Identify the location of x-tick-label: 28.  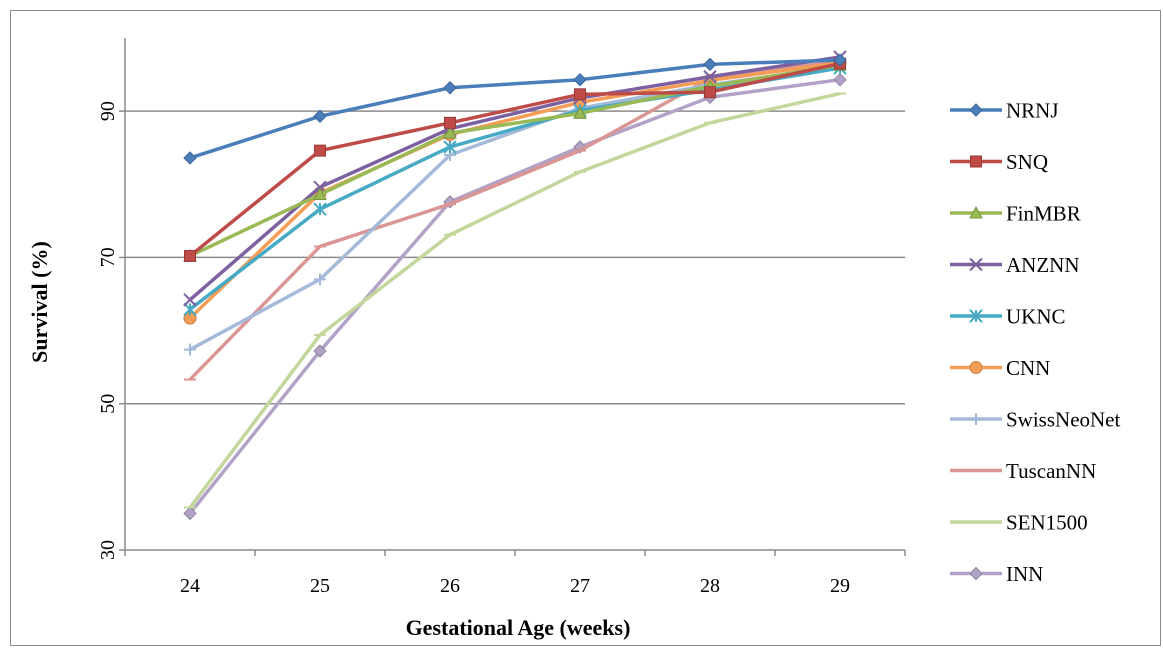
(710, 586).